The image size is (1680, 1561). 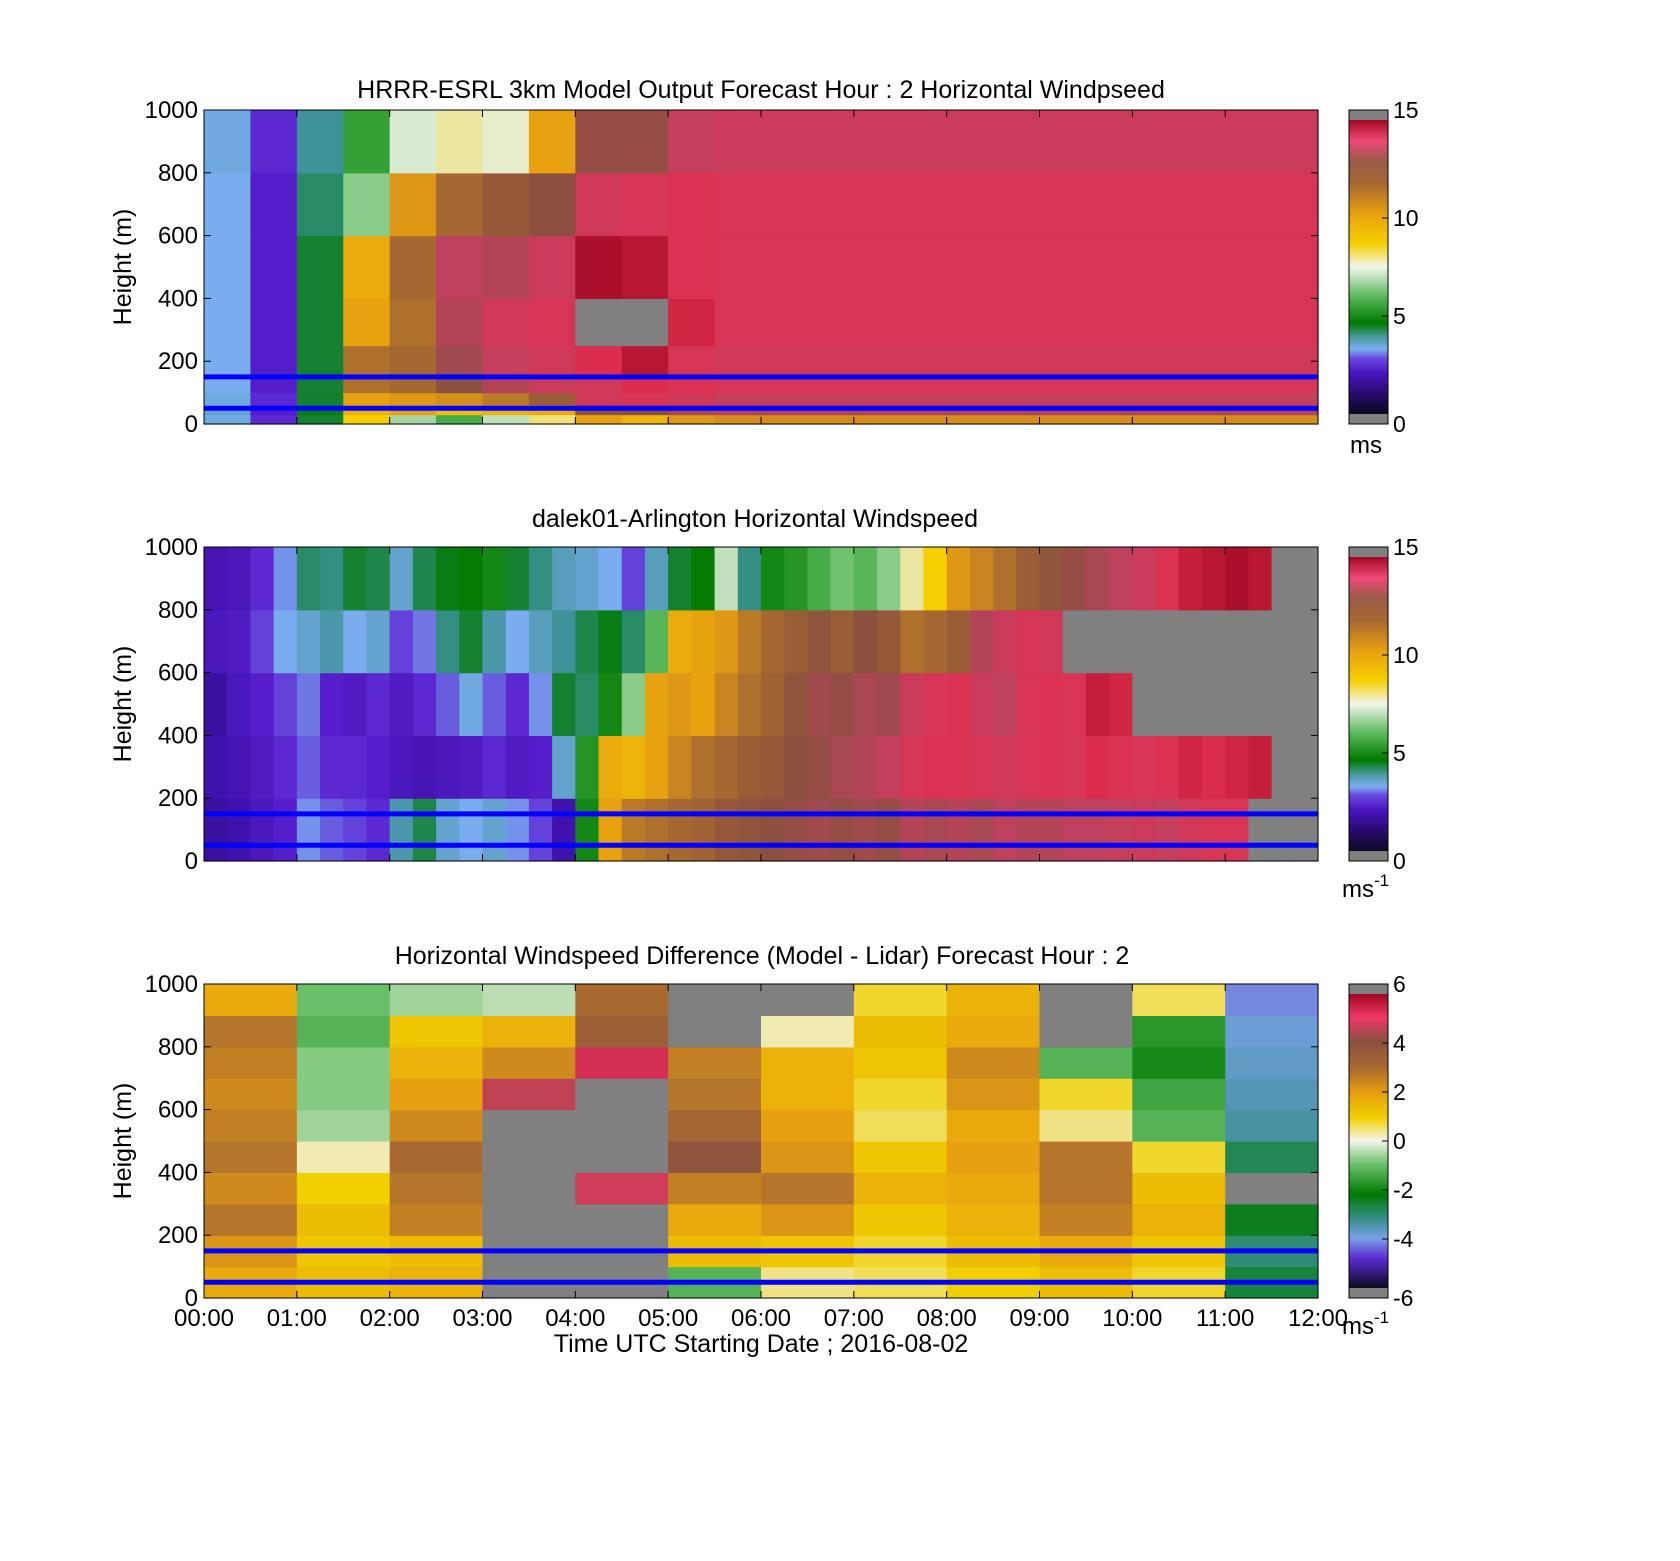 What do you see at coordinates (755, 519) in the screenshot?
I see `panel-title: dalek01-Arlington Horizontal Windspeed` at bounding box center [755, 519].